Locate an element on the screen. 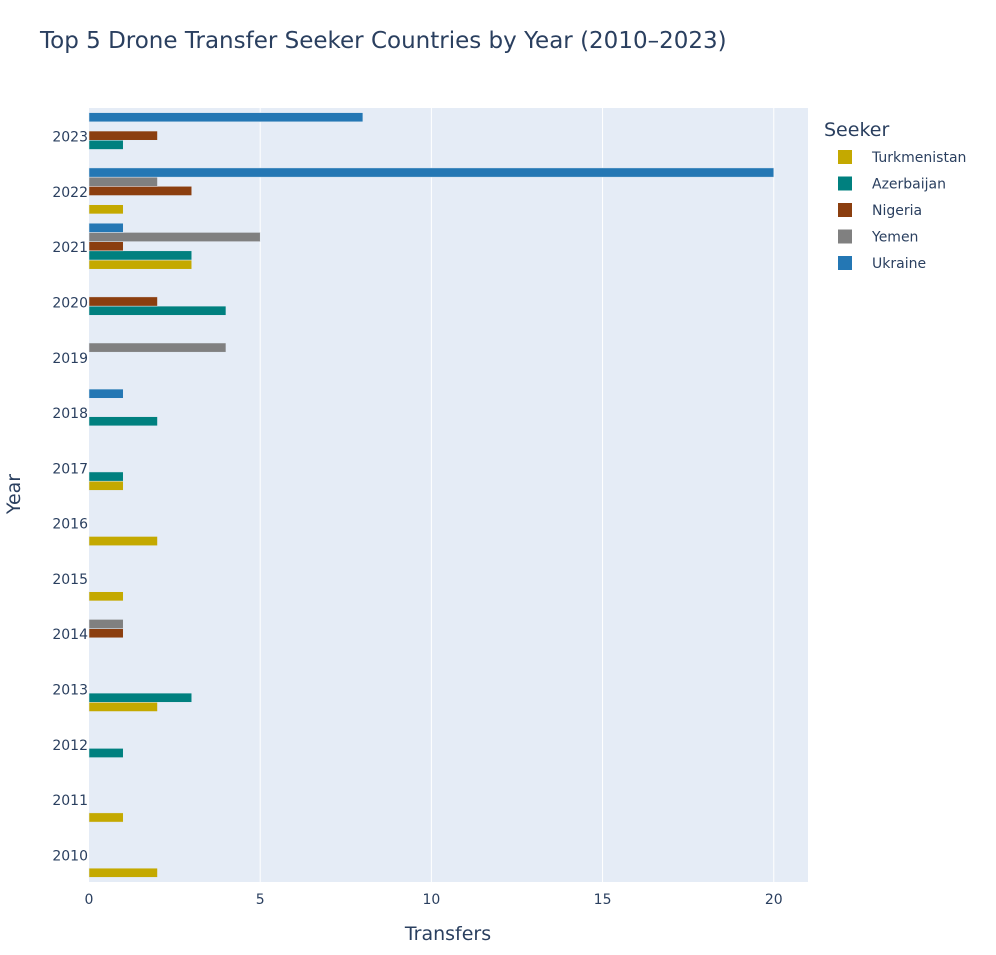  bar-azerbaijan-2021 is located at coordinates (140, 255).